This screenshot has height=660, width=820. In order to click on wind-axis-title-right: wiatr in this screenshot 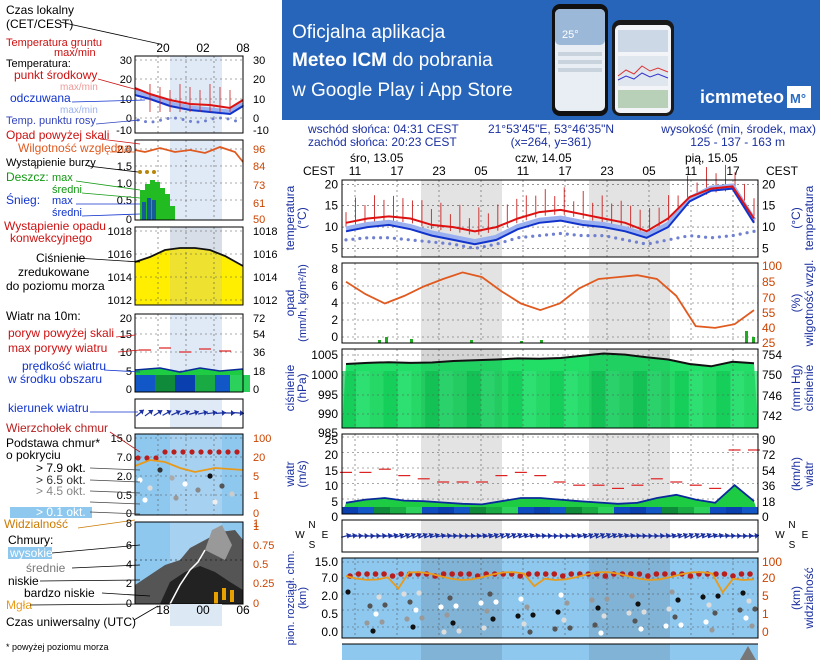, I will do `click(809, 474)`.